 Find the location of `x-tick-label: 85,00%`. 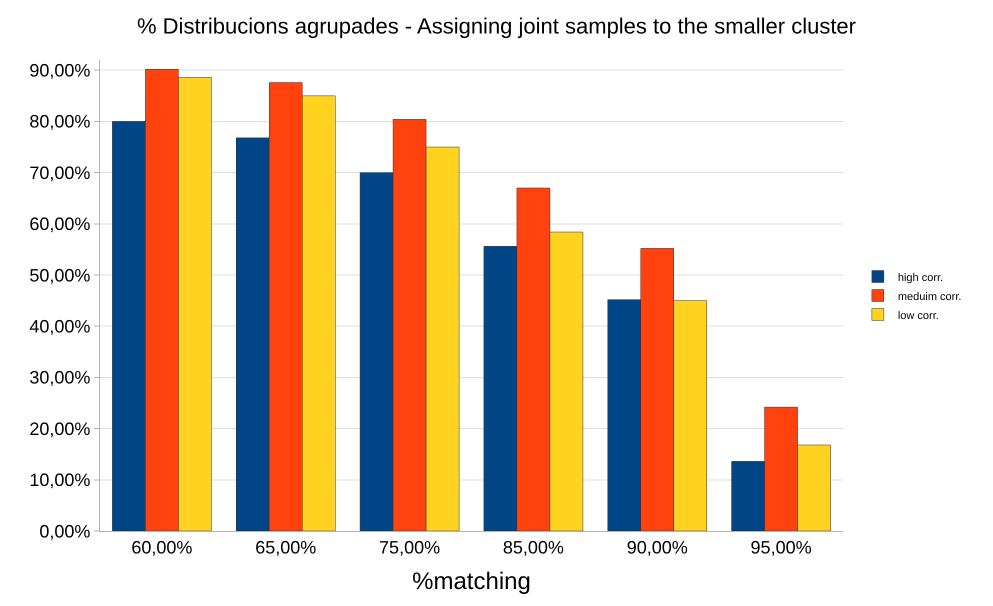

x-tick-label: 85,00% is located at coordinates (533, 548).